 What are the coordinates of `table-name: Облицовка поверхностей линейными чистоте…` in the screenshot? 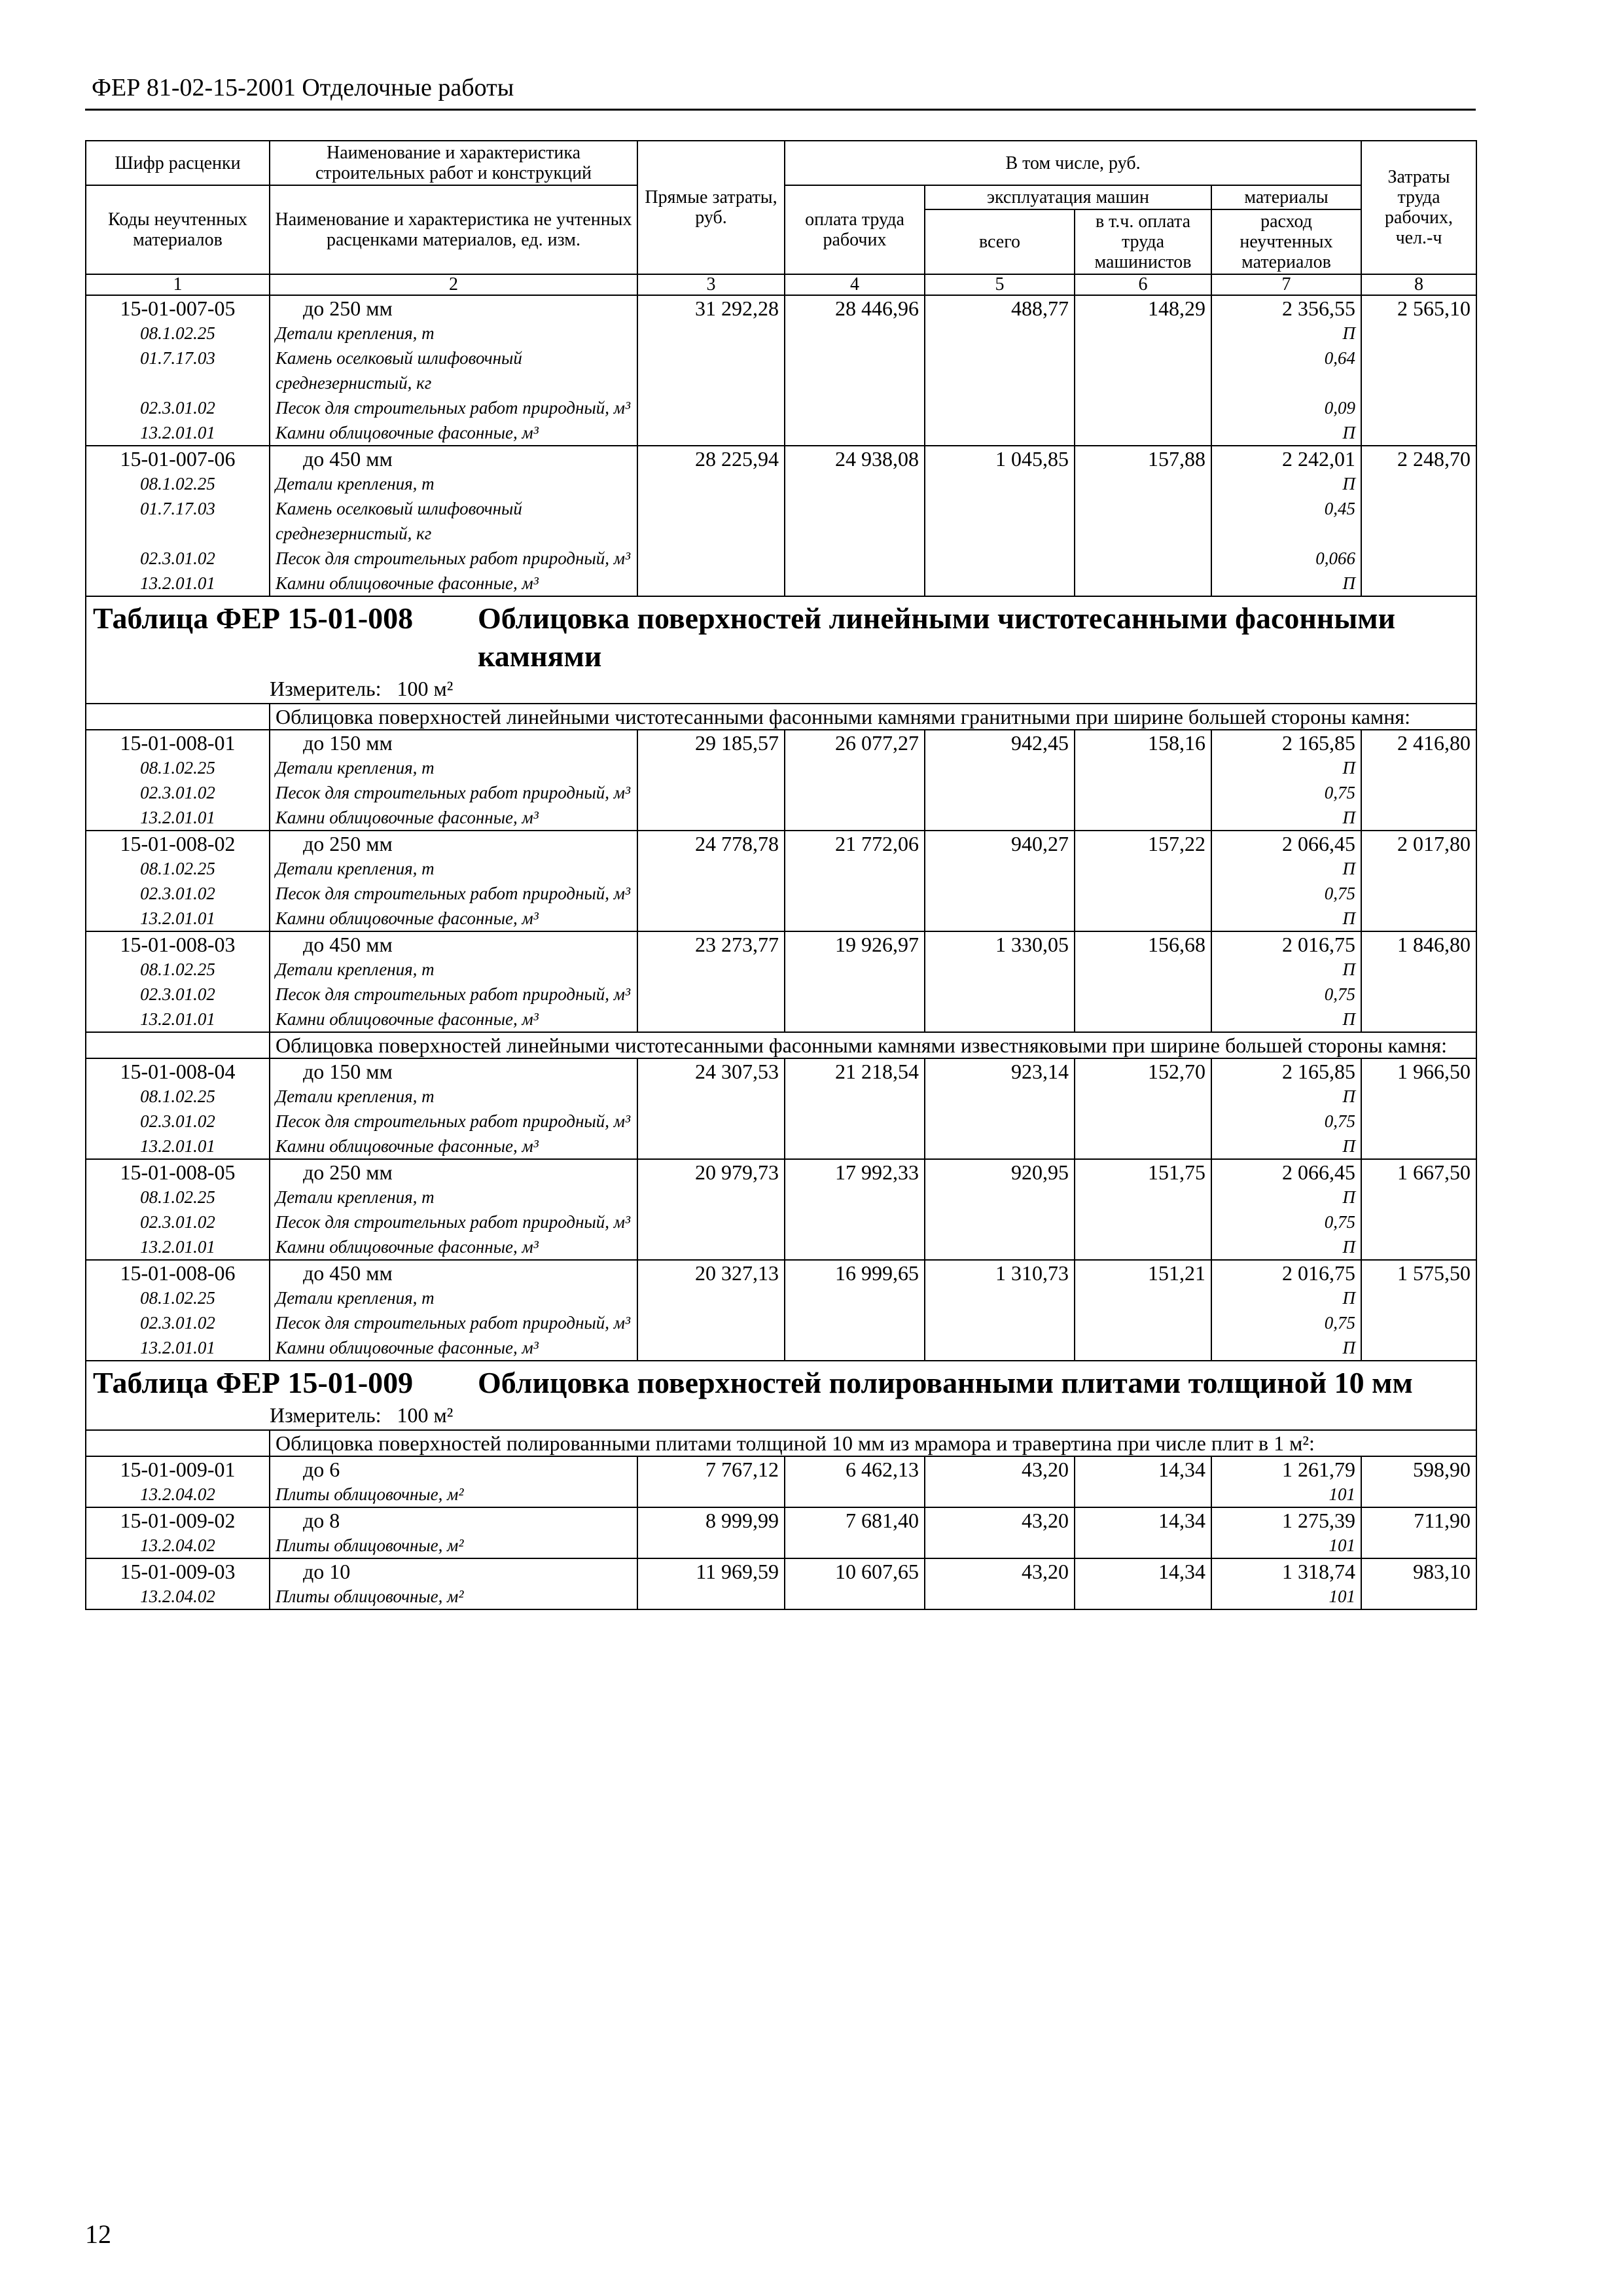 It's located at (937, 637).